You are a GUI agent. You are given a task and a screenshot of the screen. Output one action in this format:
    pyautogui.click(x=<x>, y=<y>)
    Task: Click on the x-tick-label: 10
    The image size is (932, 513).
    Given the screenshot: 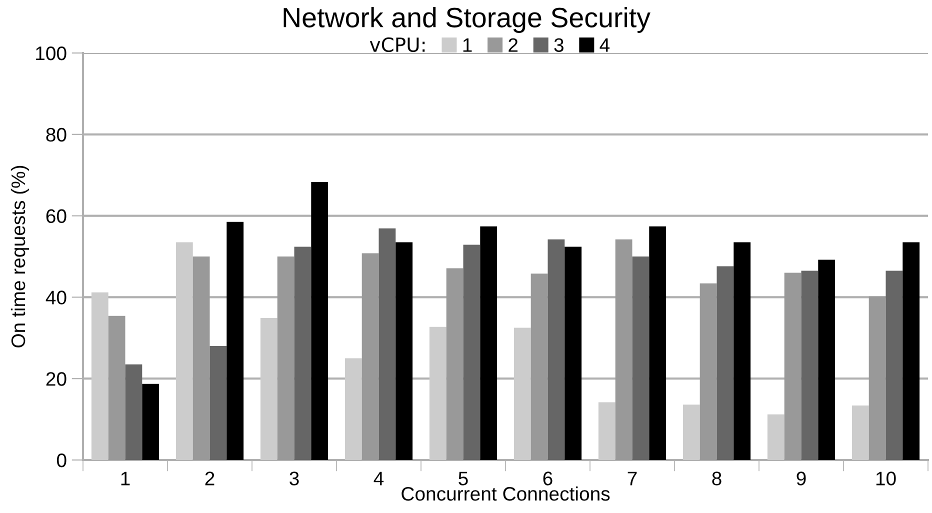 What is the action you would take?
    pyautogui.click(x=886, y=479)
    